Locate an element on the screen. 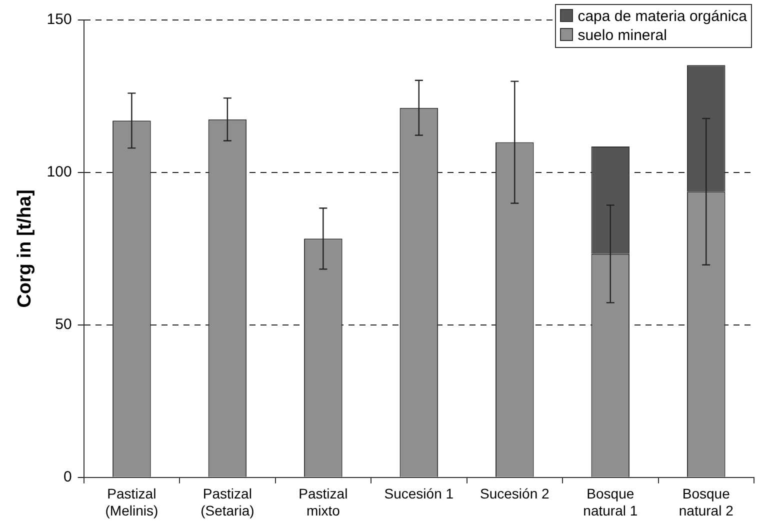 This screenshot has height=528, width=764. y-tick-label: 50 is located at coordinates (63, 325).